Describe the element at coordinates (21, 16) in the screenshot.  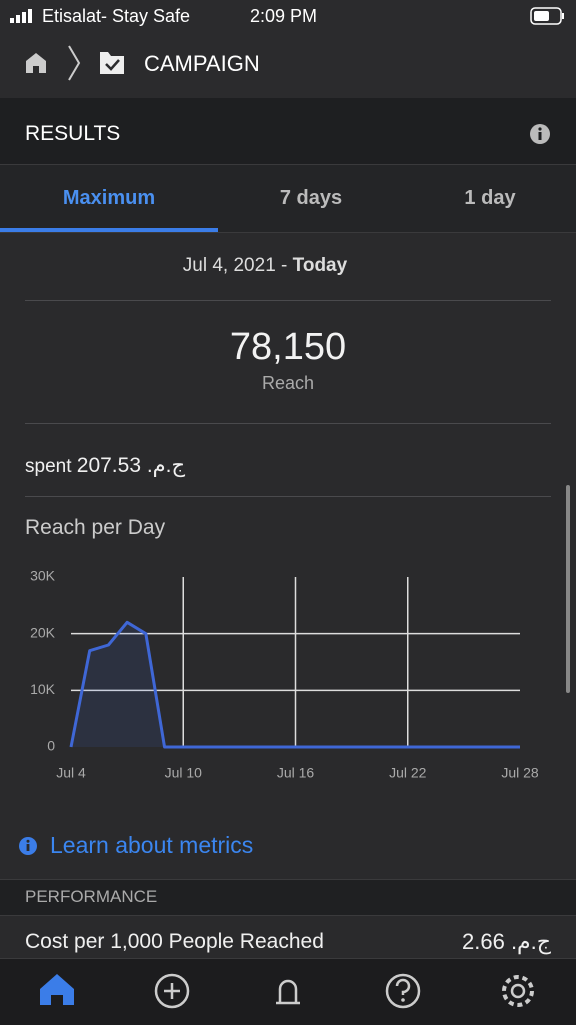
I see `signal-icon` at that location.